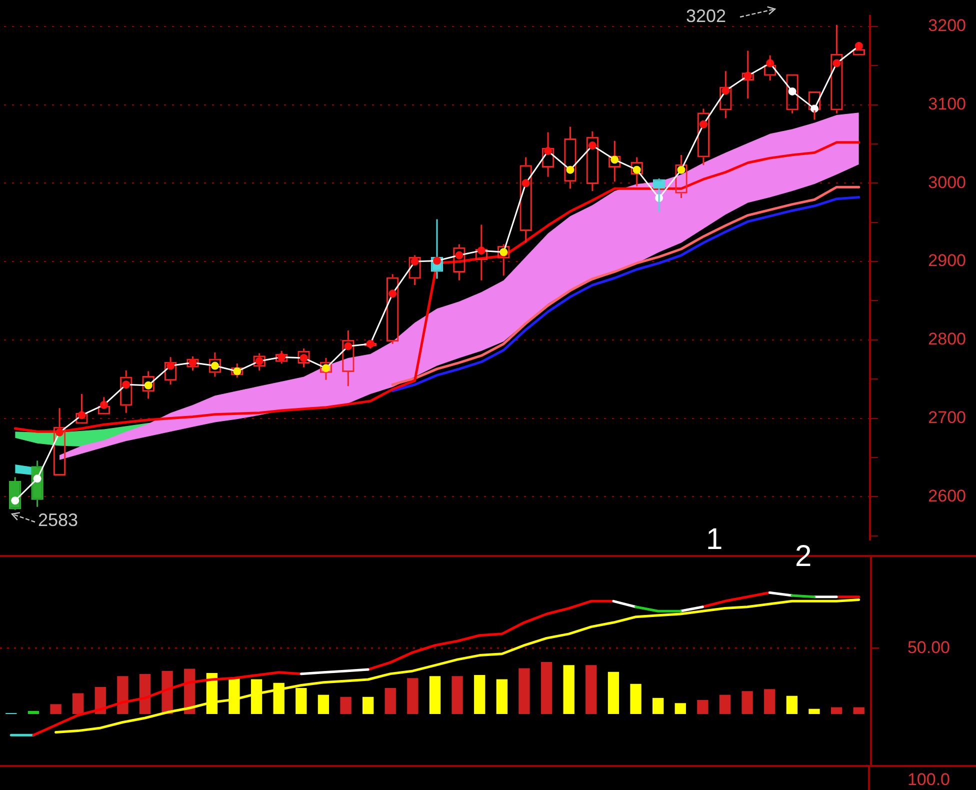  I want to click on text: 100.0, so click(928, 779).